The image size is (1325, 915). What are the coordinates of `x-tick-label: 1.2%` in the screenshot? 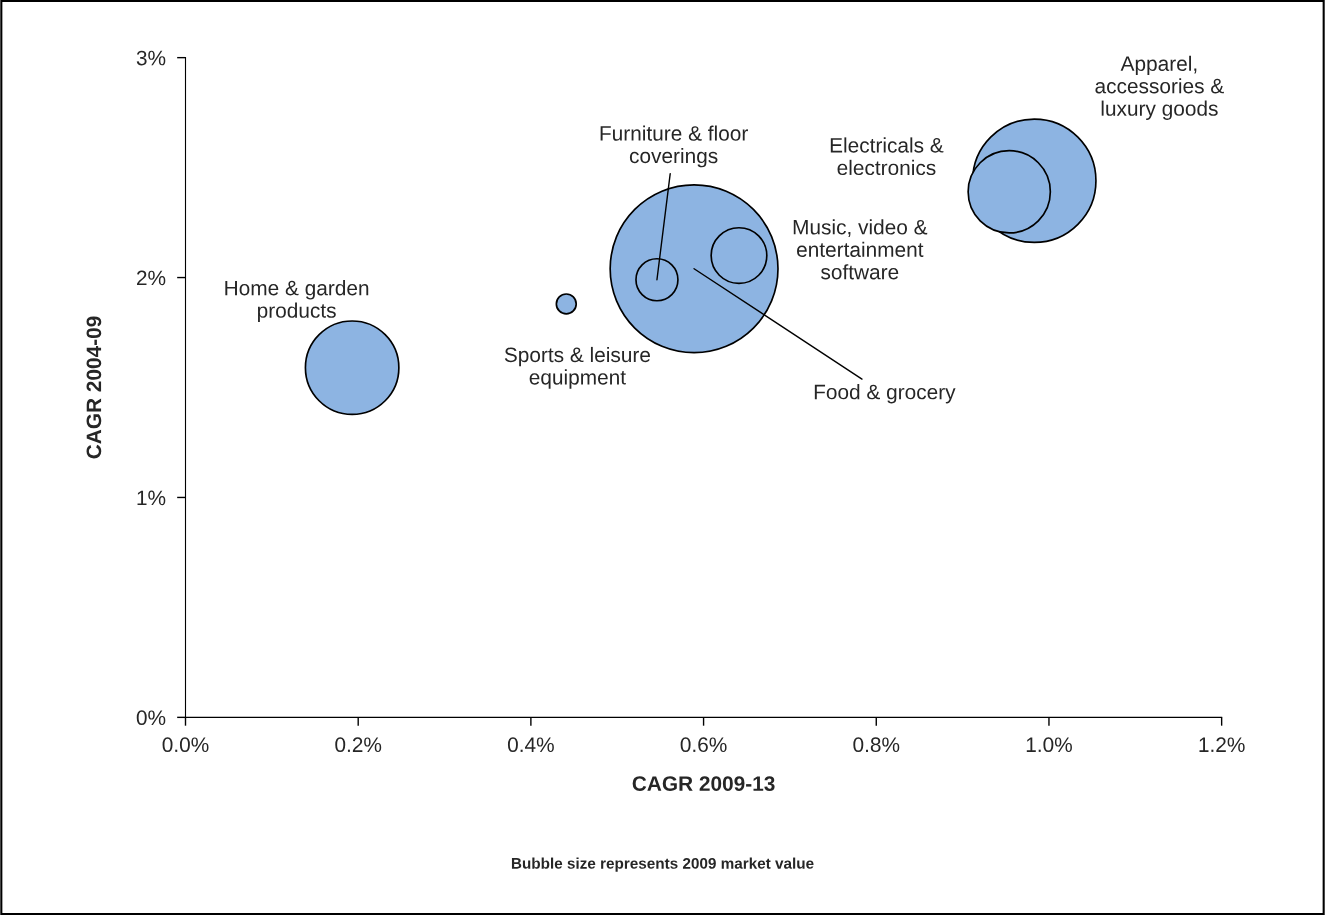 It's located at (1222, 745).